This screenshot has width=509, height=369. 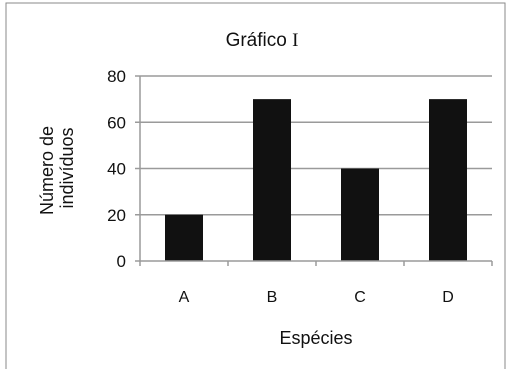 I want to click on x-axis-title: Espécies, so click(x=315, y=338).